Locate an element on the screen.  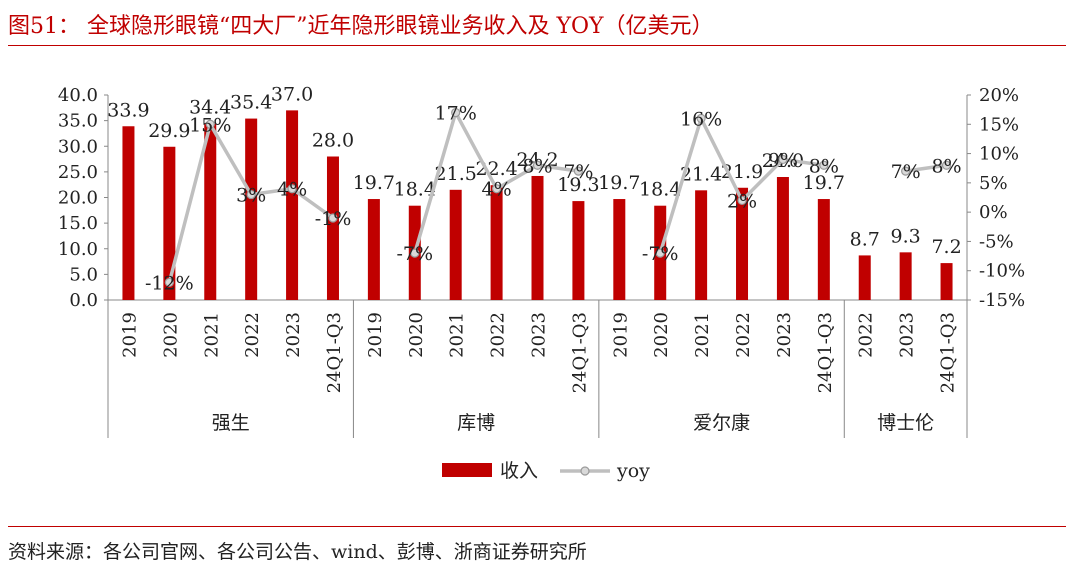
left-axis-tick-label: 10.0 is located at coordinates (78, 249).